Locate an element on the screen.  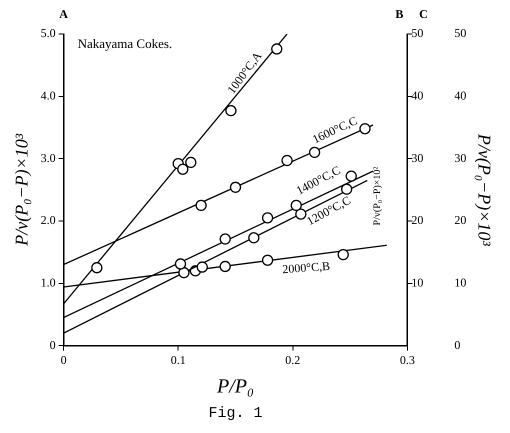
y-tick-label: 4.0 is located at coordinates (48, 95).